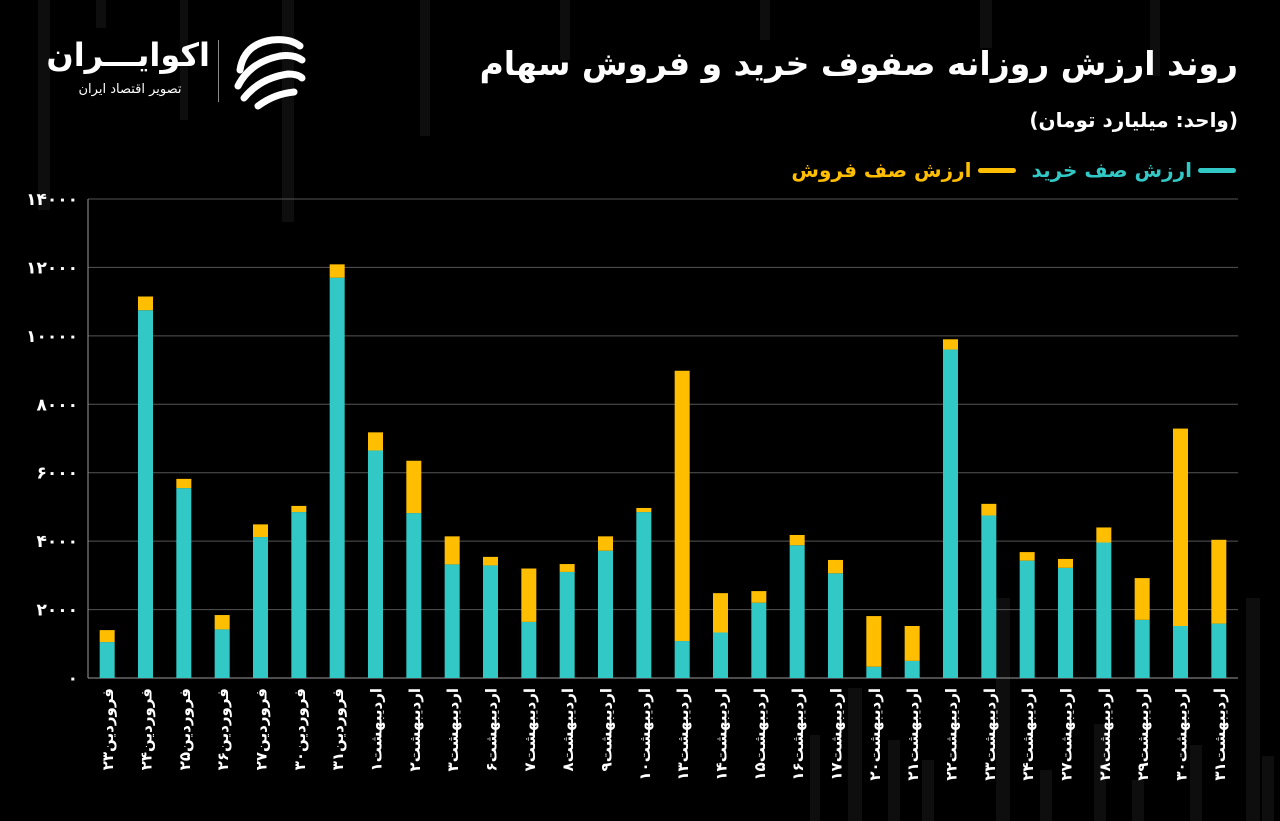 The height and width of the screenshot is (821, 1280). I want to click on x-tick-label: فروردین۲۴, so click(147, 729).